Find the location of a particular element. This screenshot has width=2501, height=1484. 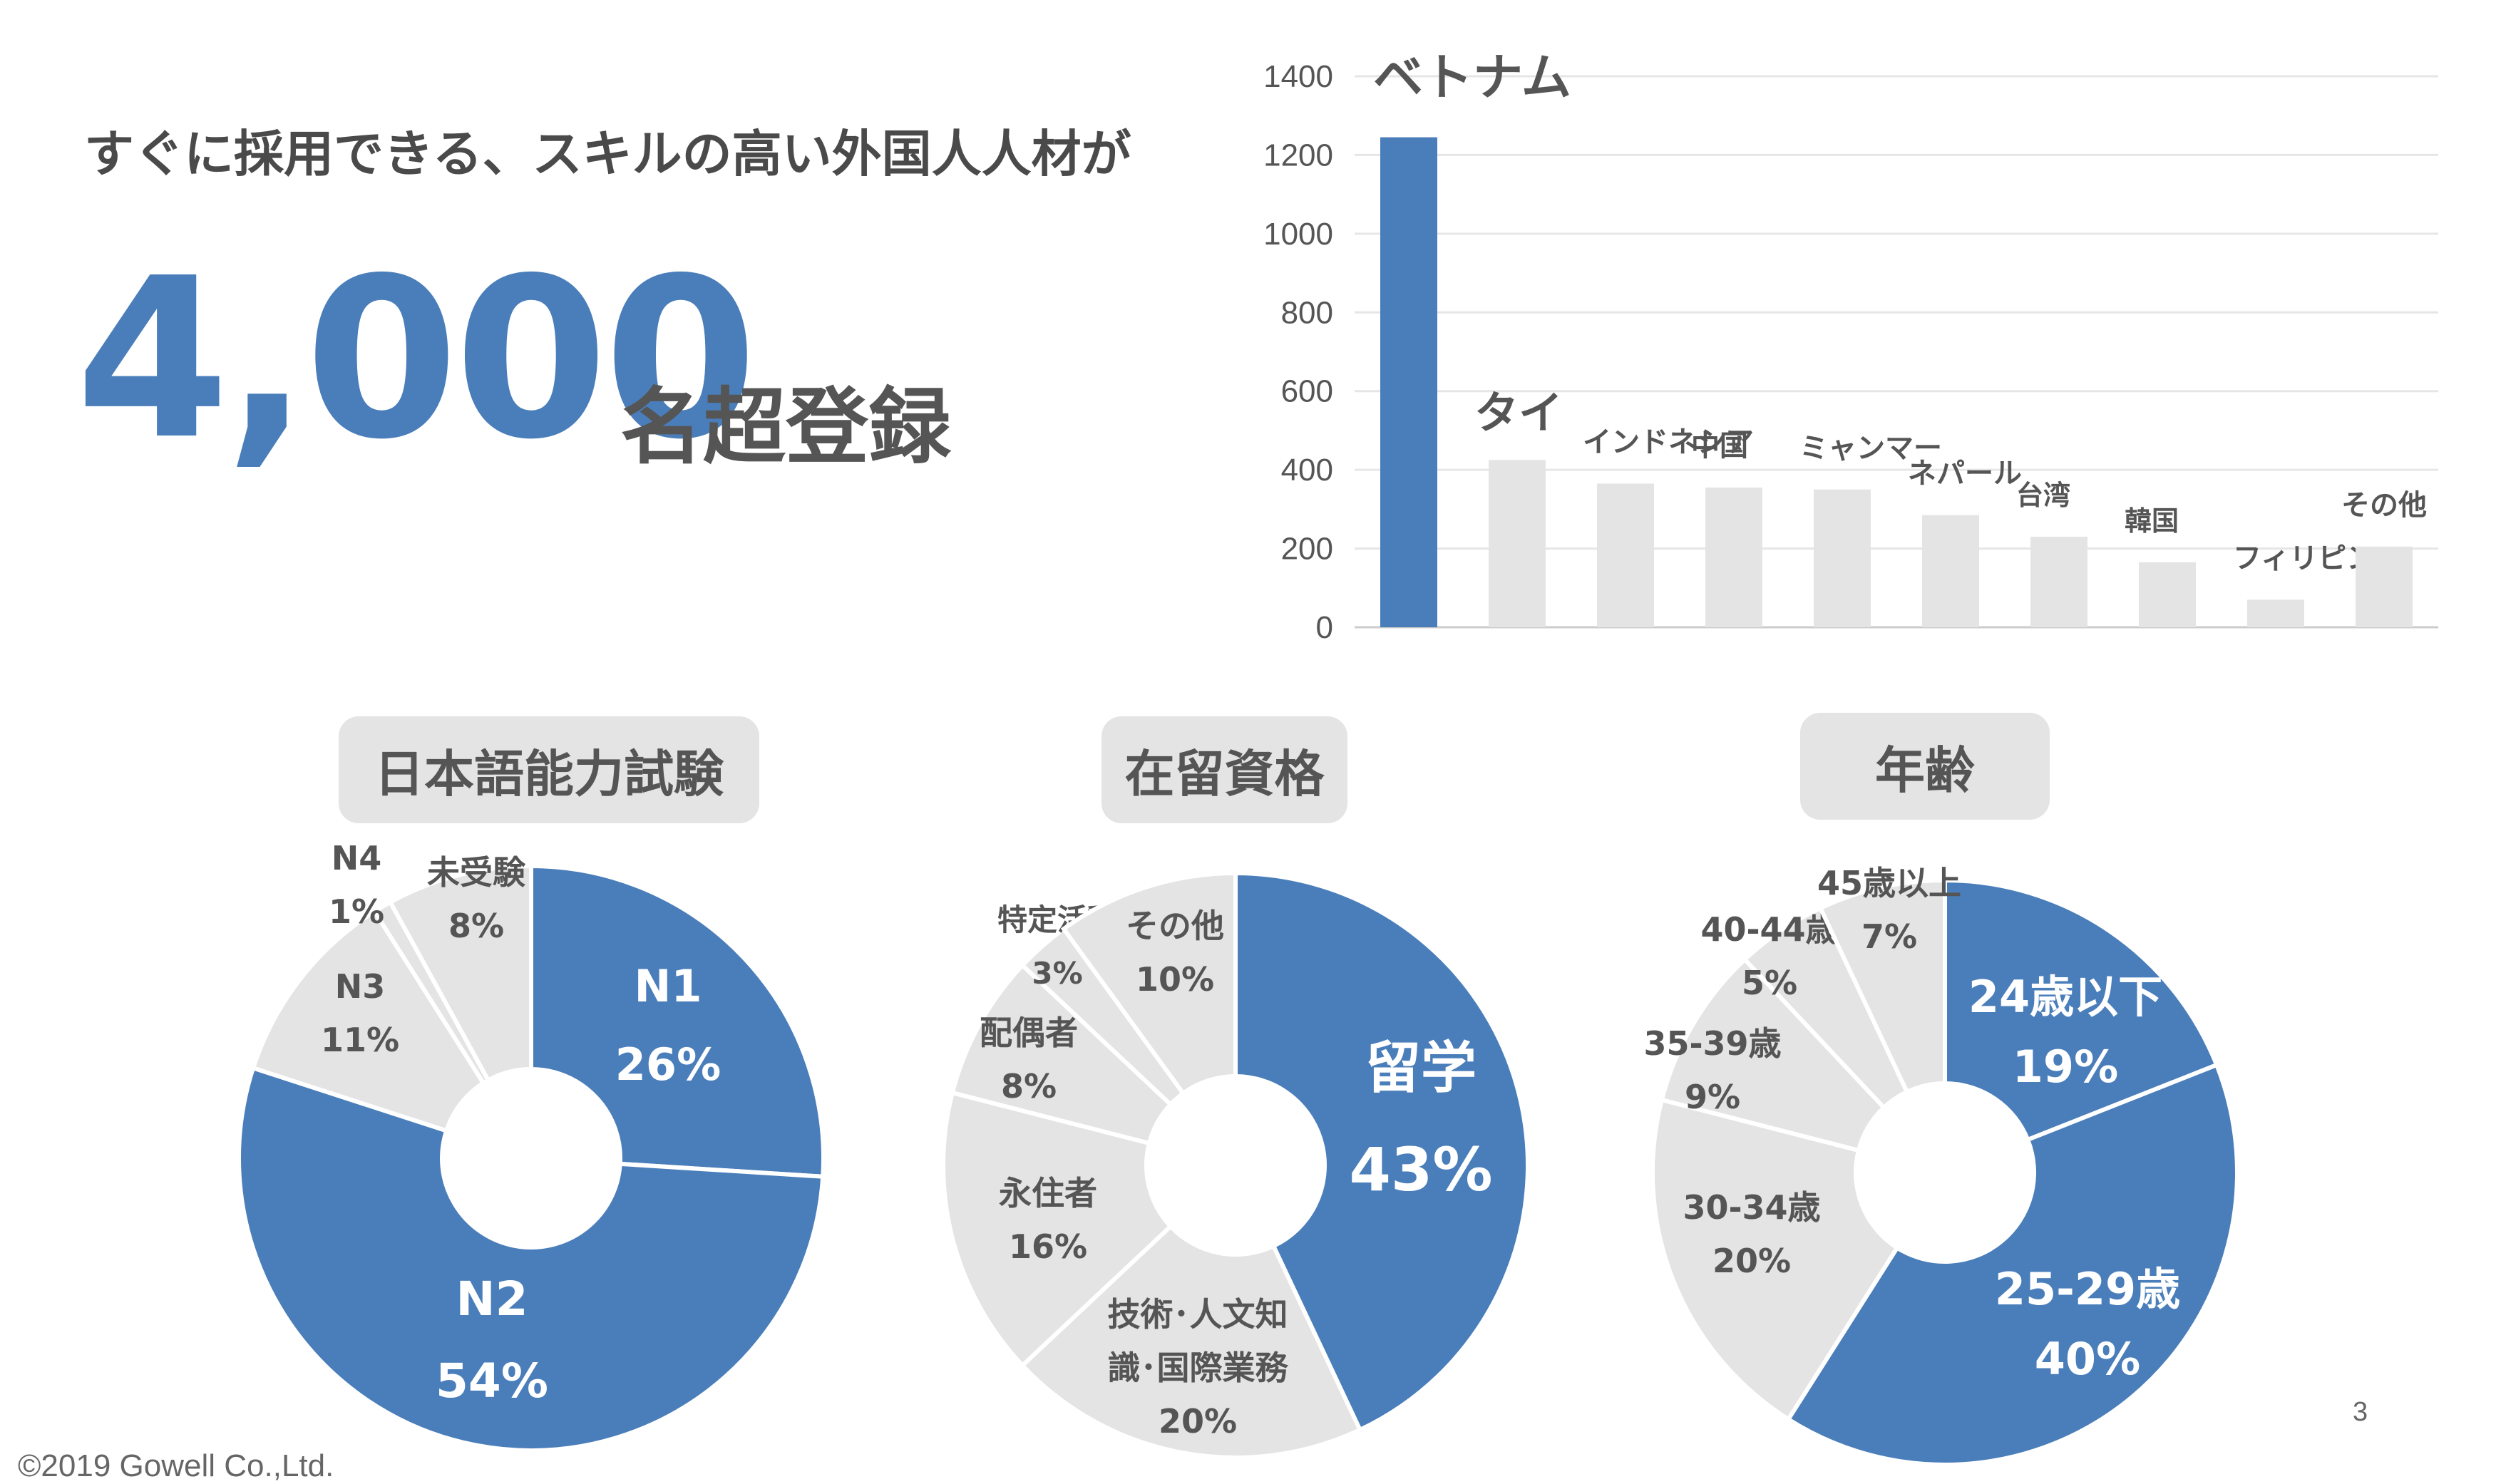

bar-y-tick-label: 400 is located at coordinates (1307, 470).